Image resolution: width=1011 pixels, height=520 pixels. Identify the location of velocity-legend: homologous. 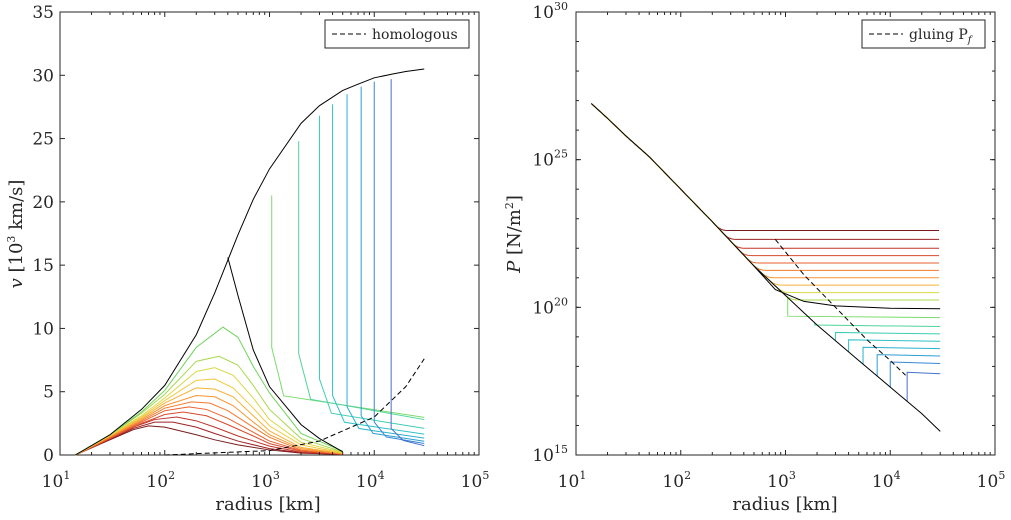
(397, 34).